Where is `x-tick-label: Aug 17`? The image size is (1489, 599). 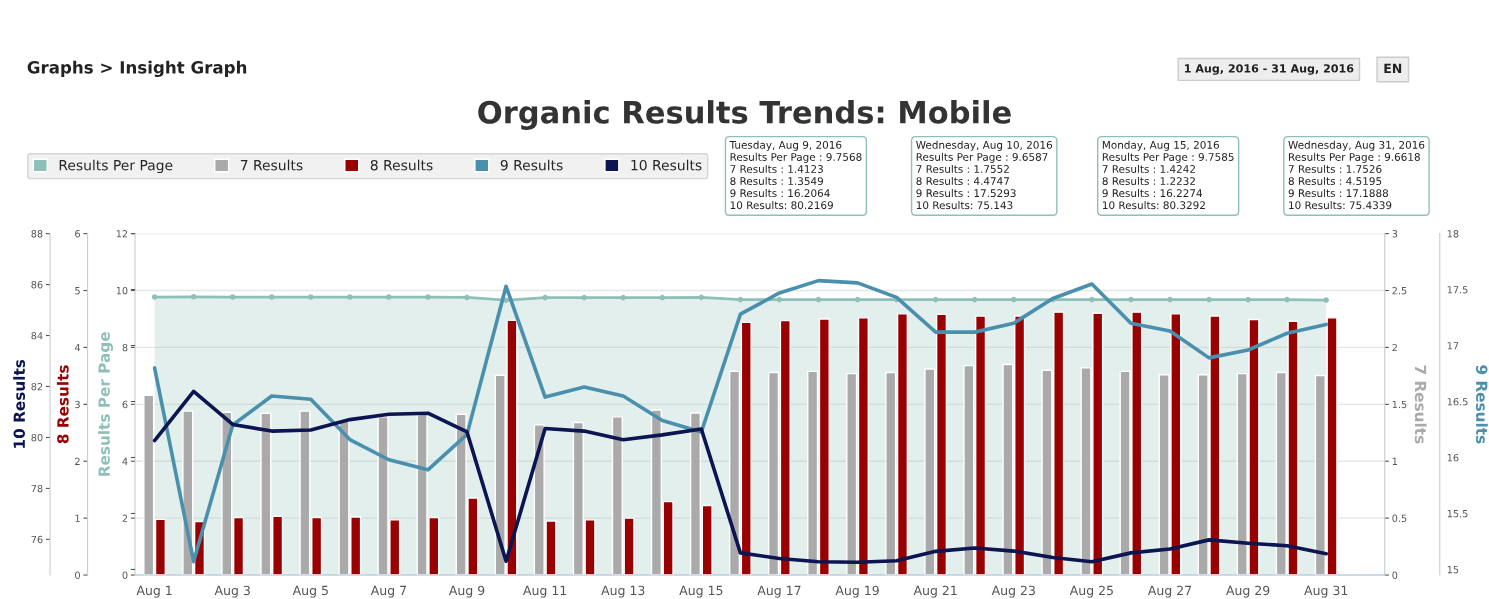 x-tick-label: Aug 17 is located at coordinates (779, 591).